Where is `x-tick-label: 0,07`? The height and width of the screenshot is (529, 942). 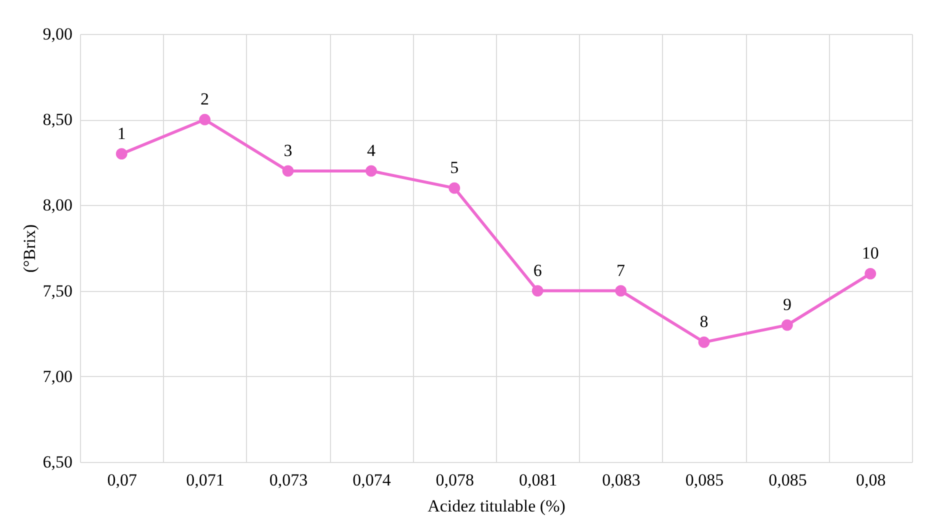 x-tick-label: 0,07 is located at coordinates (122, 480).